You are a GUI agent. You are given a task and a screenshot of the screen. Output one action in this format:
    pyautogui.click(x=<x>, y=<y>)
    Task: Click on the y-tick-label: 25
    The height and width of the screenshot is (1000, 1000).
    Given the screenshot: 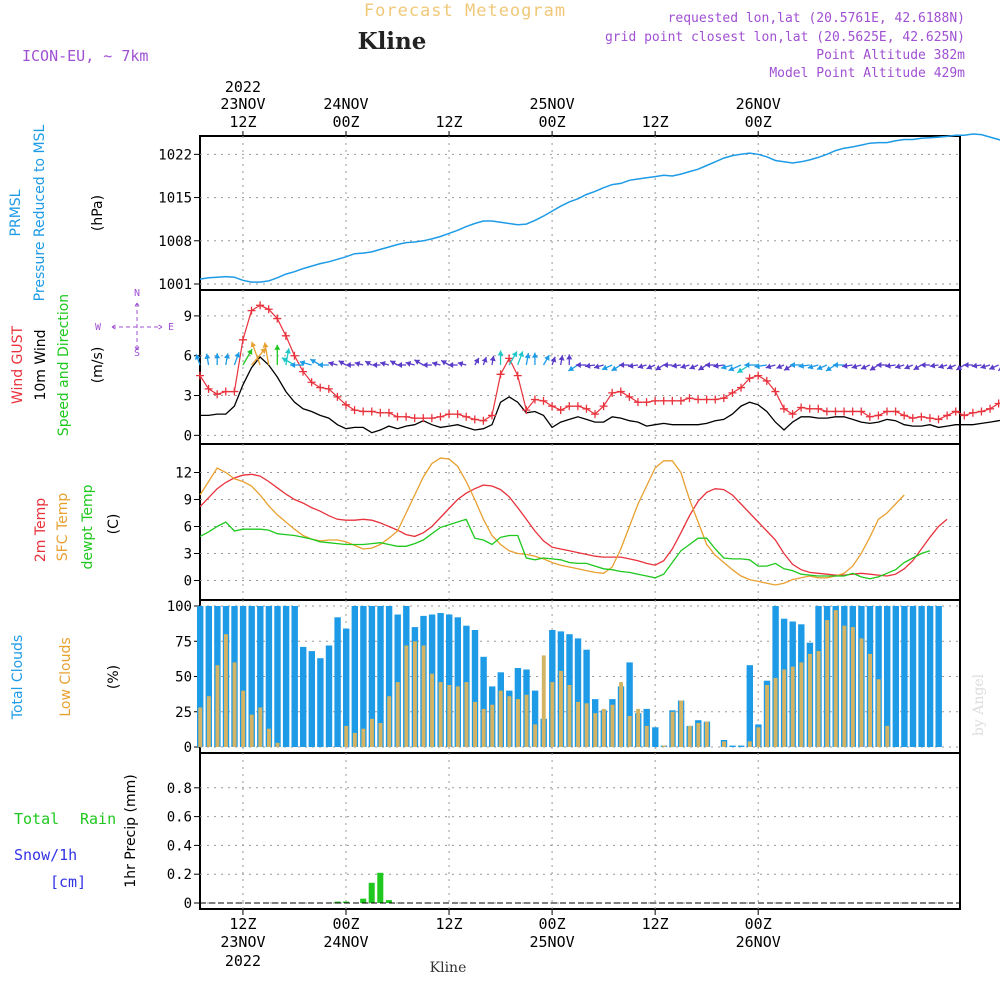 What is the action you would take?
    pyautogui.click(x=183, y=713)
    